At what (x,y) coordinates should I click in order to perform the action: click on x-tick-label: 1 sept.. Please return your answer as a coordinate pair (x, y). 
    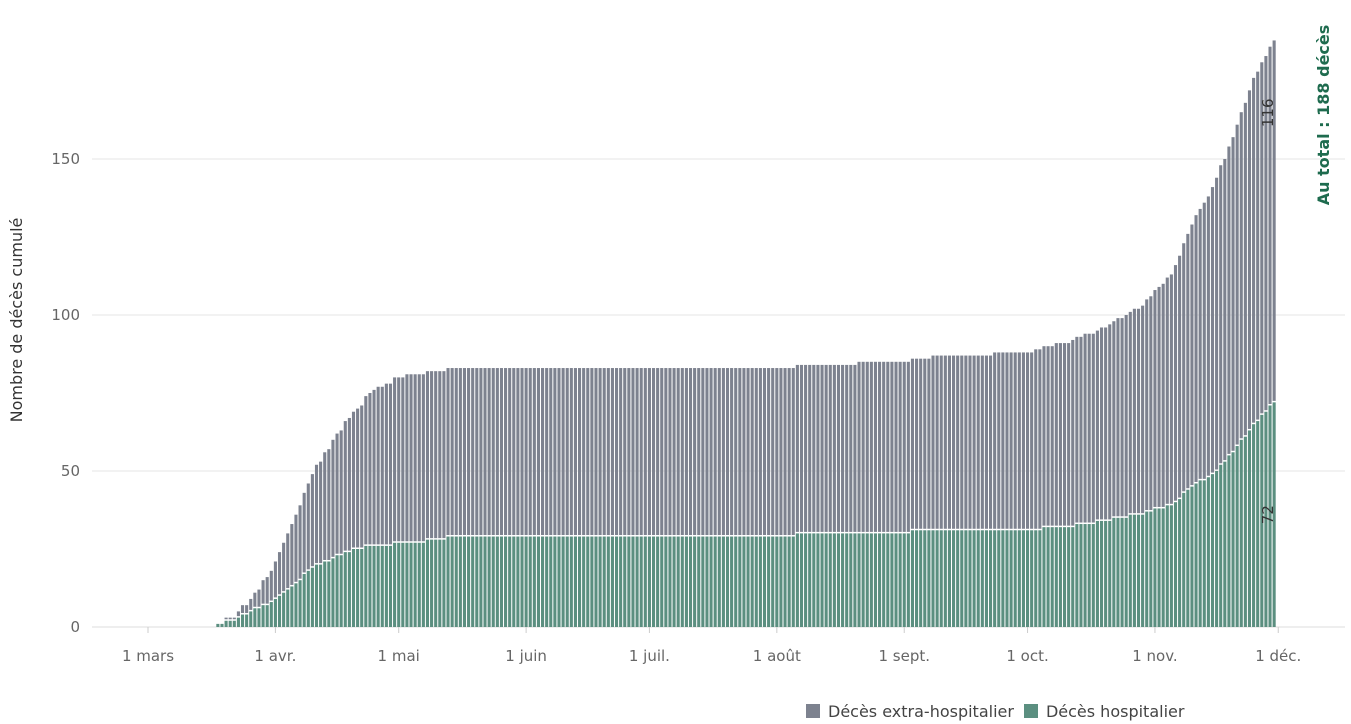
    Looking at the image, I should click on (904, 656).